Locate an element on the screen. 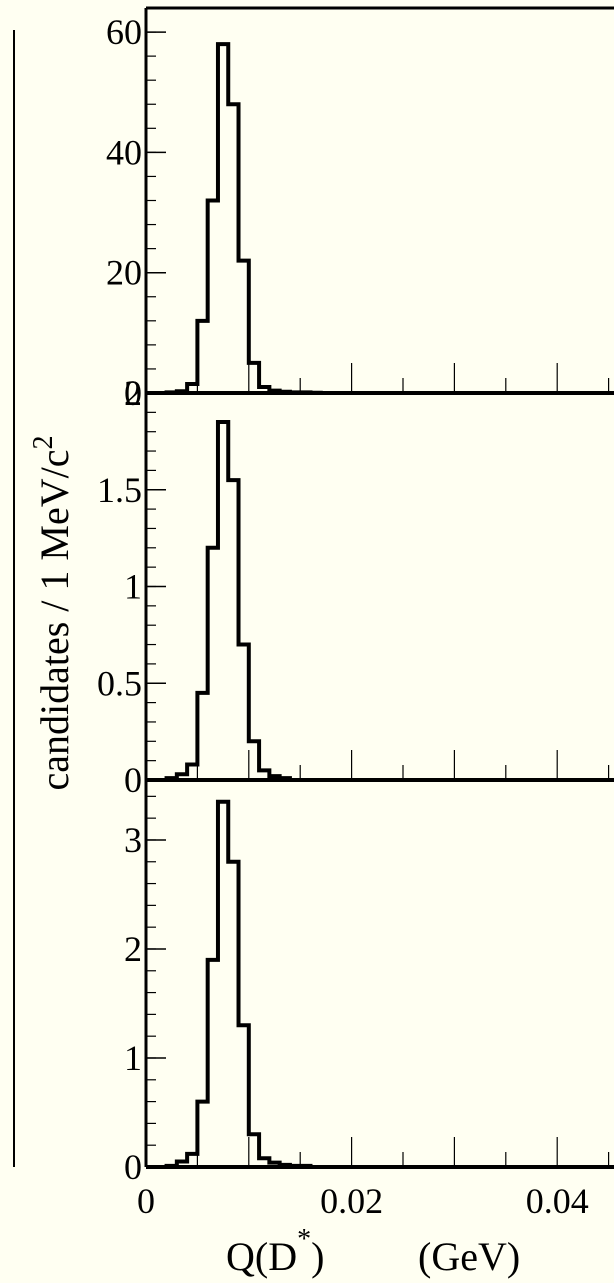 This screenshot has width=614, height=1283. y-axis-title: candidates / 1 MeV/c2 is located at coordinates (52, 613).